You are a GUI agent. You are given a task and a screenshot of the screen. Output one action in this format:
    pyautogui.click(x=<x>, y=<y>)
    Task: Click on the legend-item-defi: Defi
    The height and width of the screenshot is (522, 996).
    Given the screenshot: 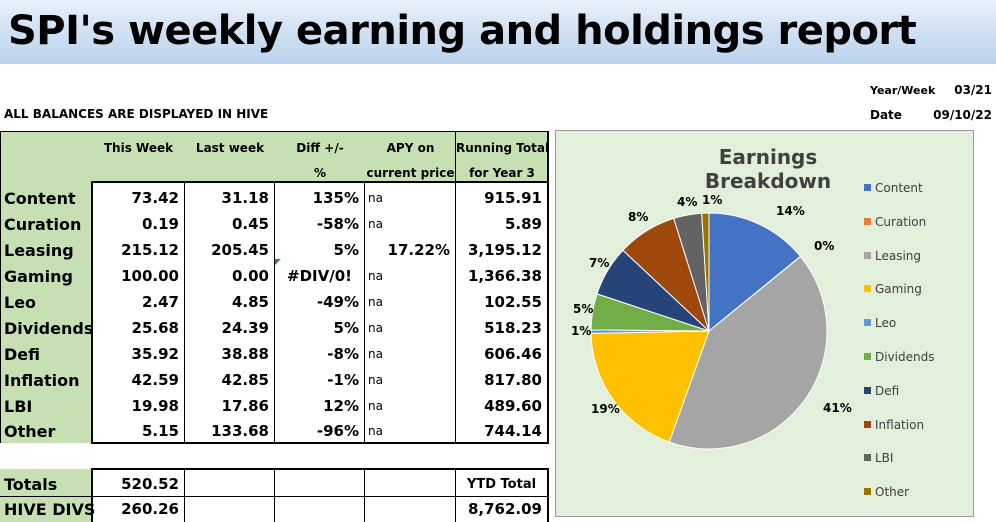 What is the action you would take?
    pyautogui.click(x=882, y=390)
    